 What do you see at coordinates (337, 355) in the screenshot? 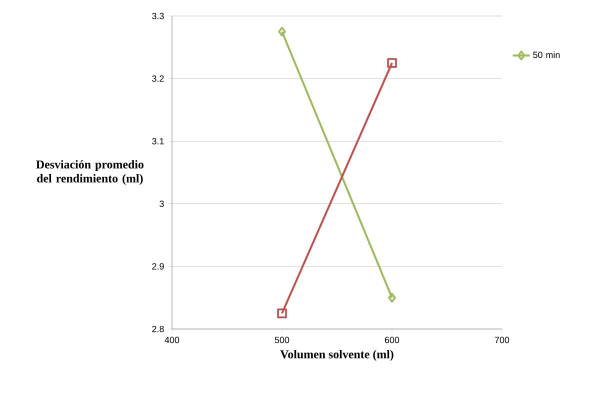
I see `x-axis-title: Volumen solvente (ml)` at bounding box center [337, 355].